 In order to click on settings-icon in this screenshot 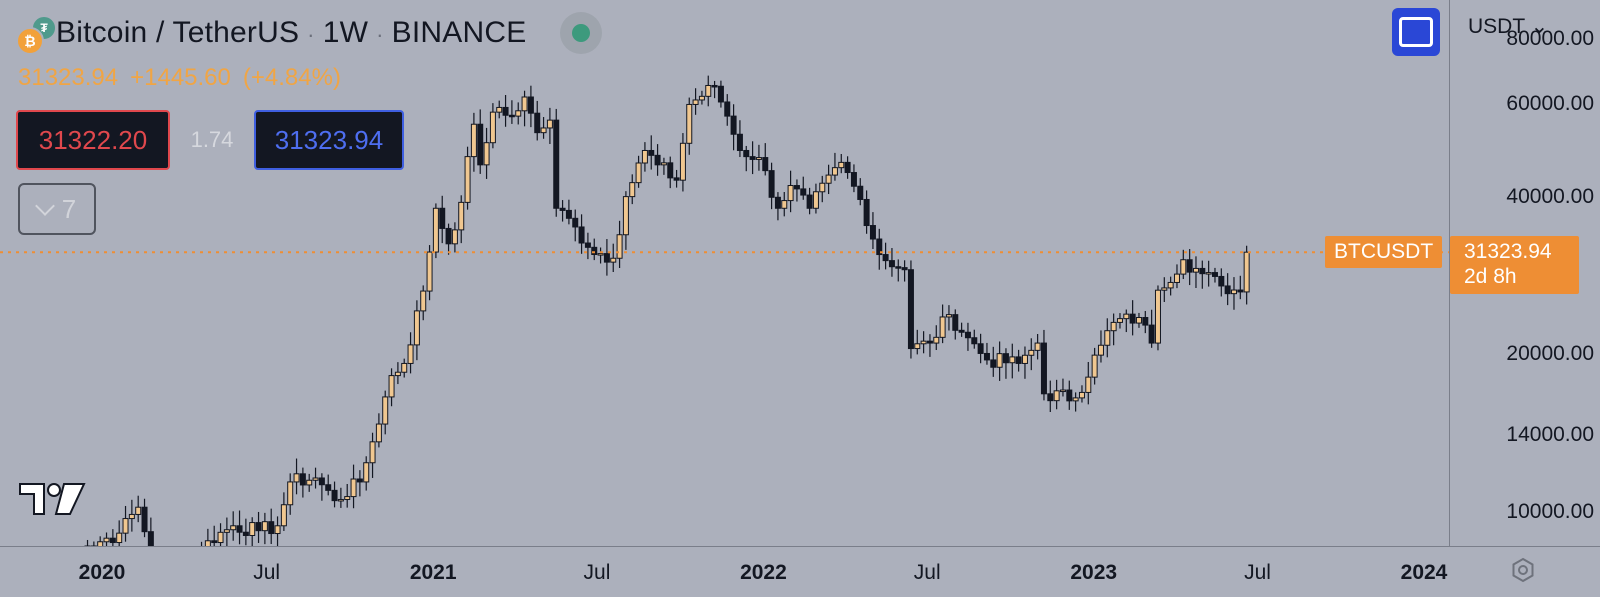, I will do `click(1523, 570)`.